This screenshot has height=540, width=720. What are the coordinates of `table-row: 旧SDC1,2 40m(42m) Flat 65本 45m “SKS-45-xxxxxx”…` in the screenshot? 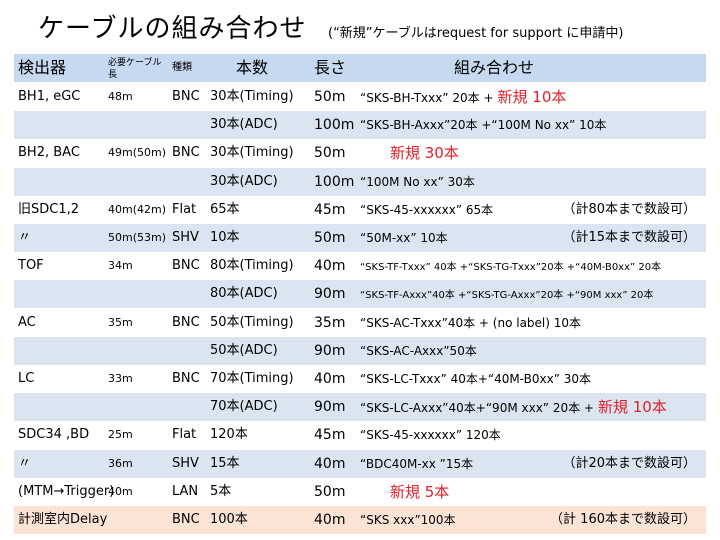 It's located at (360, 210).